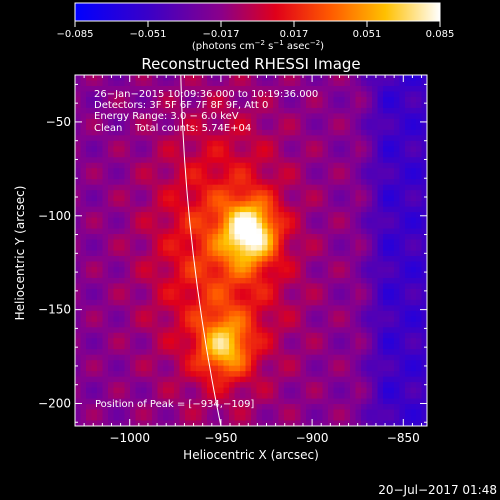 The width and height of the screenshot is (500, 500). What do you see at coordinates (54, 310) in the screenshot?
I see `y-tick-label: −150` at bounding box center [54, 310].